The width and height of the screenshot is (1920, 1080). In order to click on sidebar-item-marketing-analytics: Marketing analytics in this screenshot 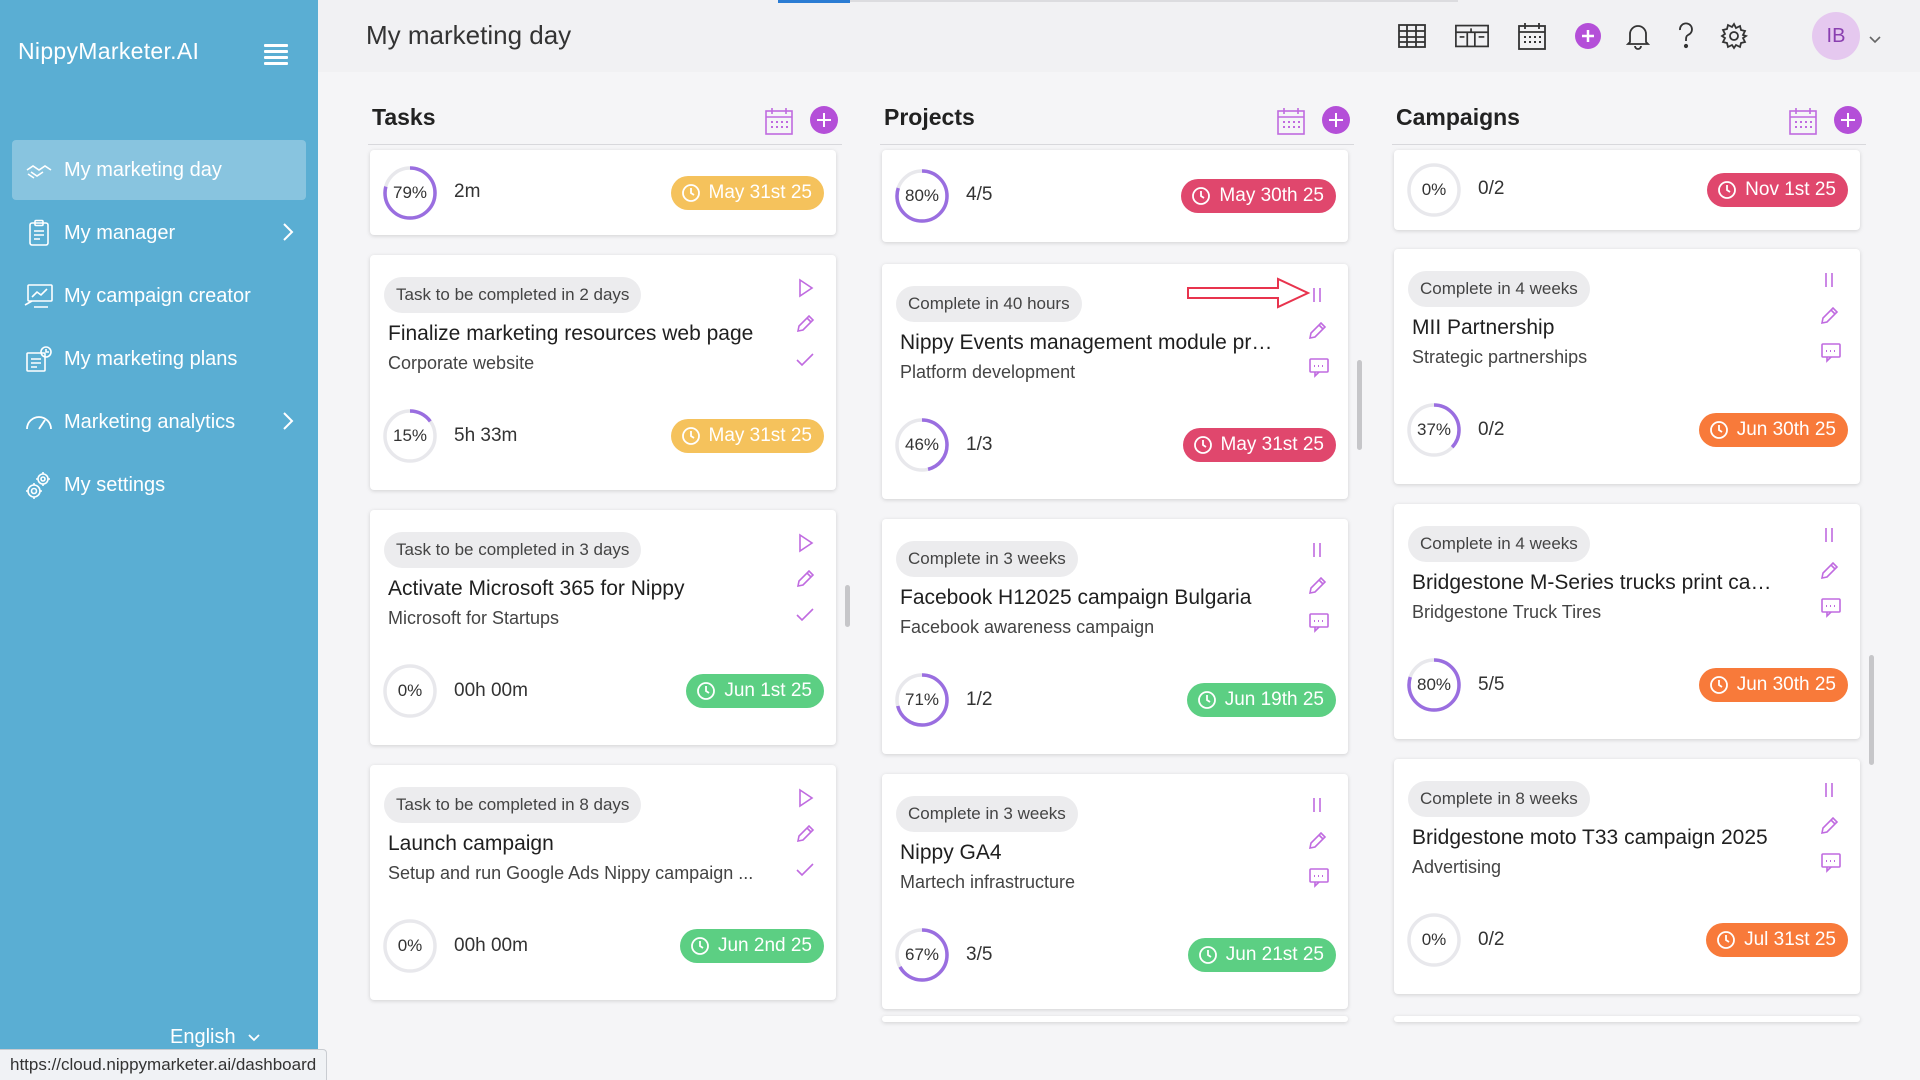, I will do `click(159, 422)`.